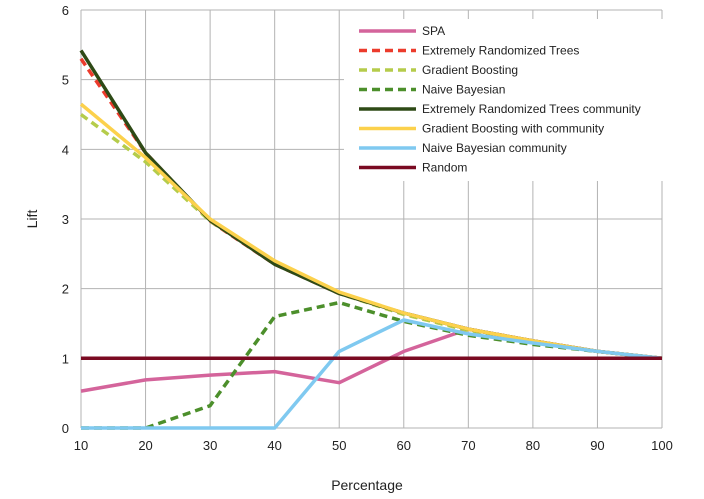 The width and height of the screenshot is (704, 499). I want to click on x-tick-label: 70, so click(468, 445).